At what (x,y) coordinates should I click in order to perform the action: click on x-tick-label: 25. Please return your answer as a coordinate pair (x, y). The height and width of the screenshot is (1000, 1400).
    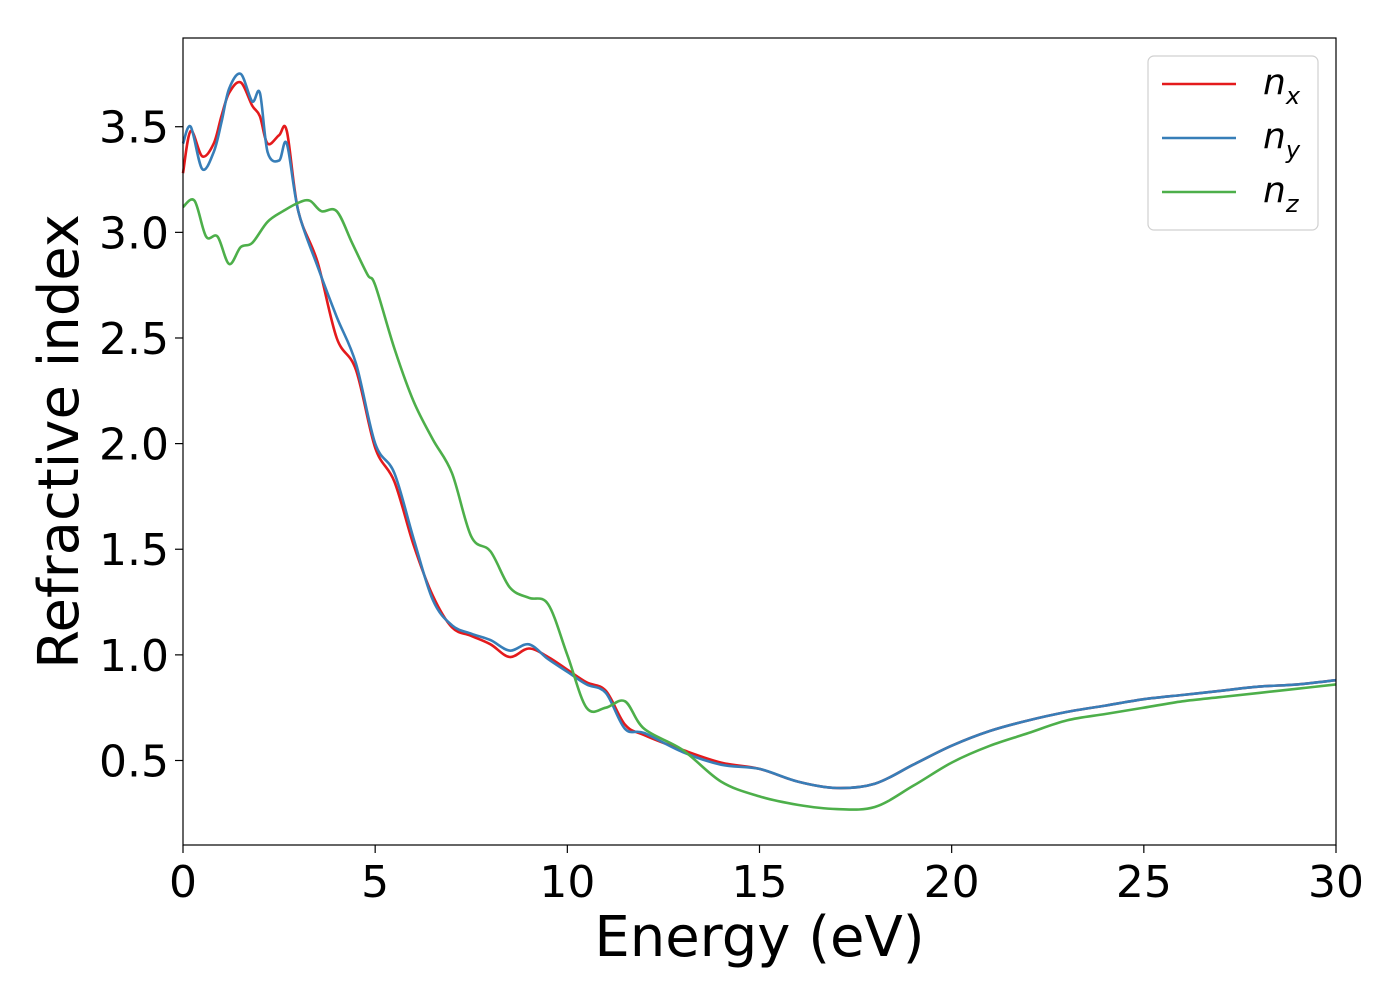
    Looking at the image, I should click on (1144, 882).